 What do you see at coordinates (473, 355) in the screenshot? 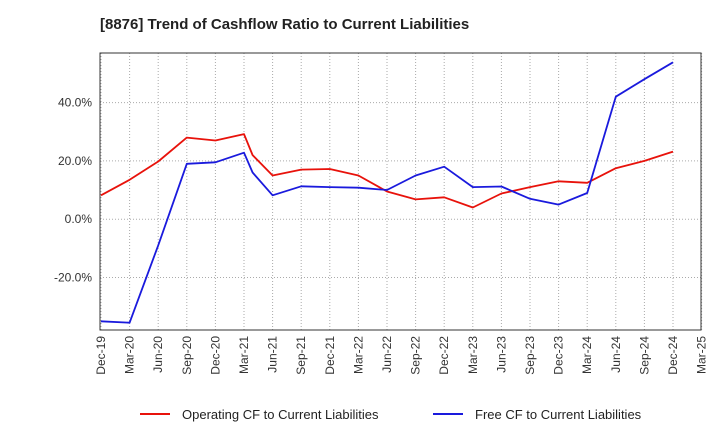
I see `x-tick-label: Mar-23` at bounding box center [473, 355].